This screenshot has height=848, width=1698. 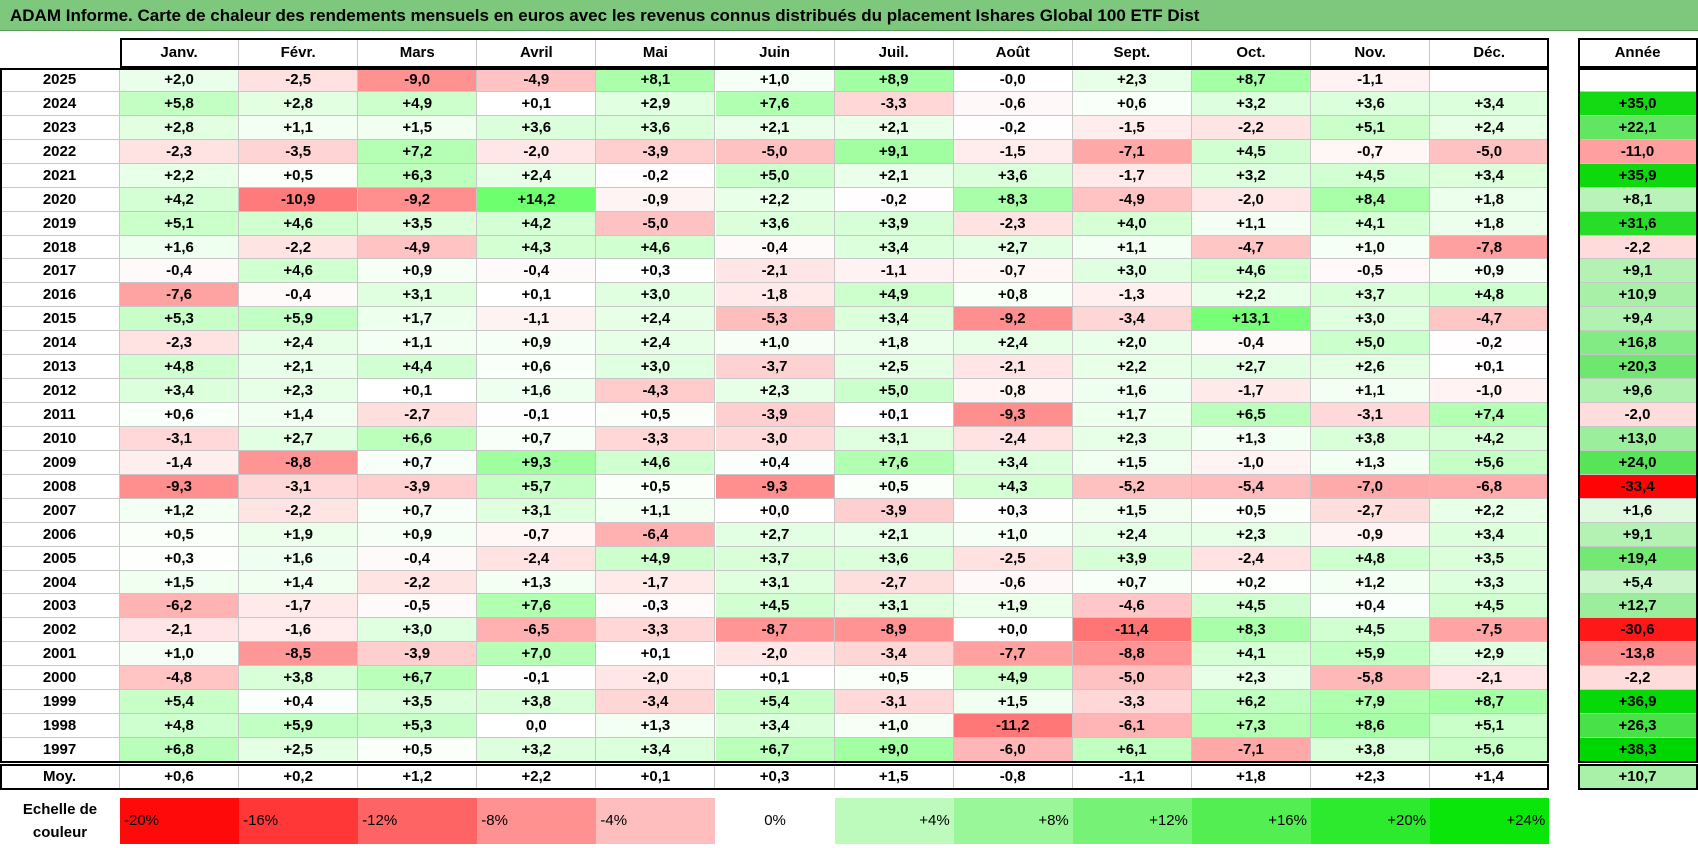 I want to click on annual-cell: +12,7, so click(x=1638, y=606).